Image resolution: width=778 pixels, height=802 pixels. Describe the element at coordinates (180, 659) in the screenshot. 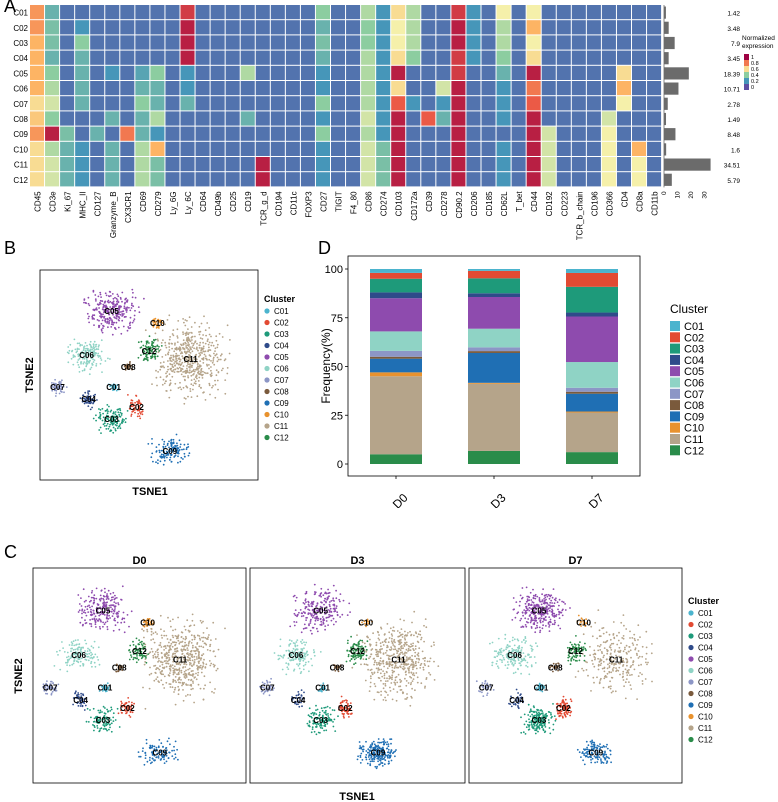

I see `c-D0-label-C11: C11` at that location.